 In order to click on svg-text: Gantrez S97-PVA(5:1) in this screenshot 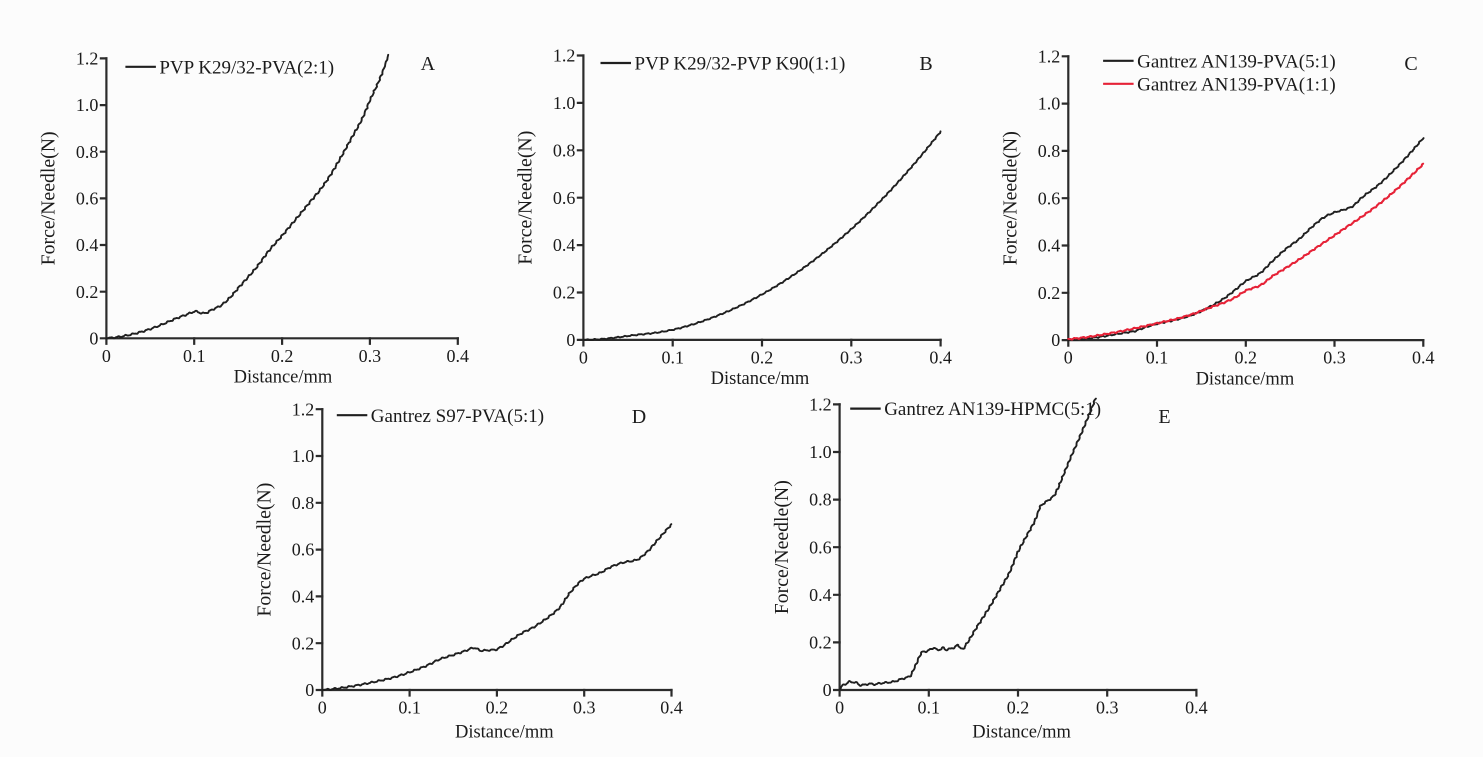, I will do `click(457, 416)`.